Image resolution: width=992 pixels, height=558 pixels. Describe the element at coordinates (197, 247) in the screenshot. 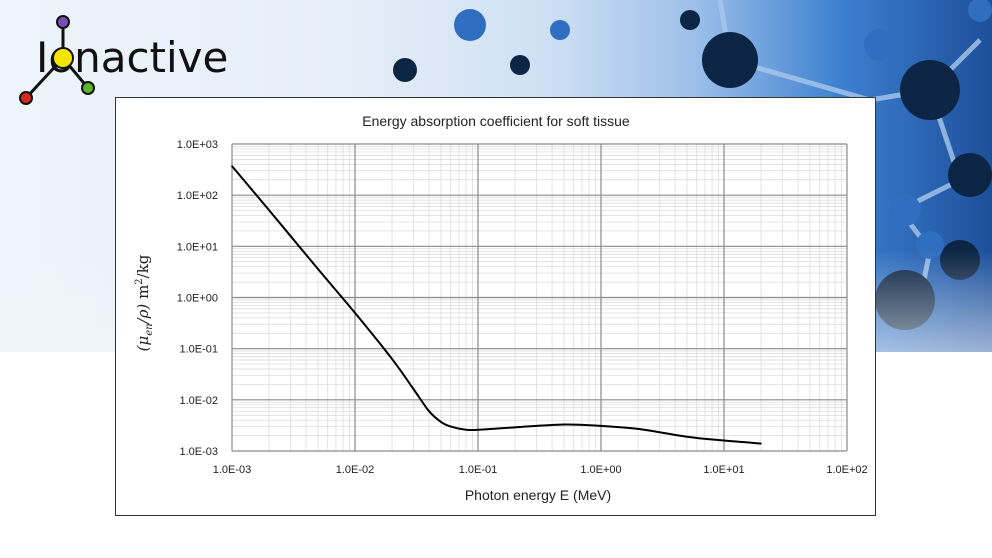

I see `y-tick-label: 1.0E+01` at that location.